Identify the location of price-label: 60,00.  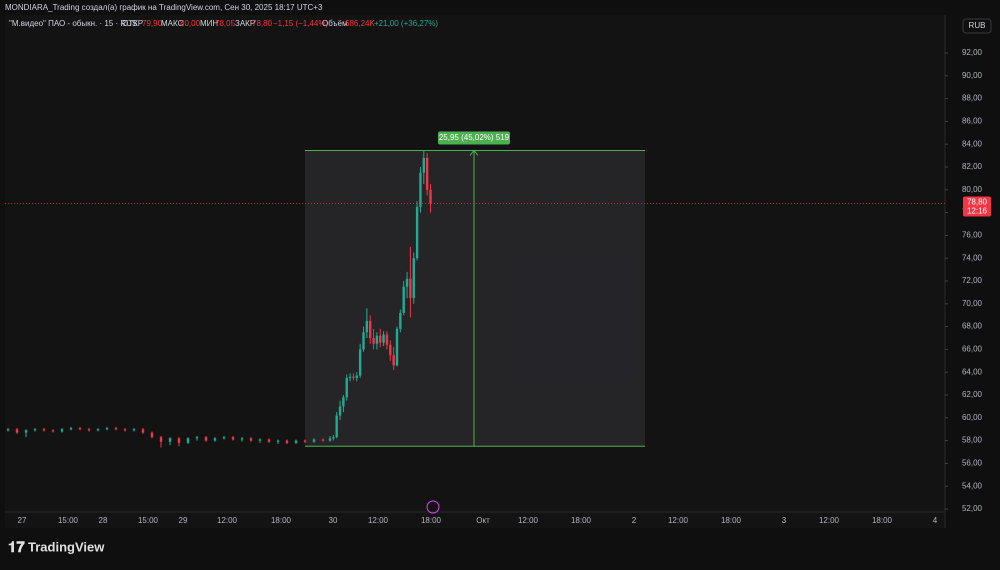
(972, 417).